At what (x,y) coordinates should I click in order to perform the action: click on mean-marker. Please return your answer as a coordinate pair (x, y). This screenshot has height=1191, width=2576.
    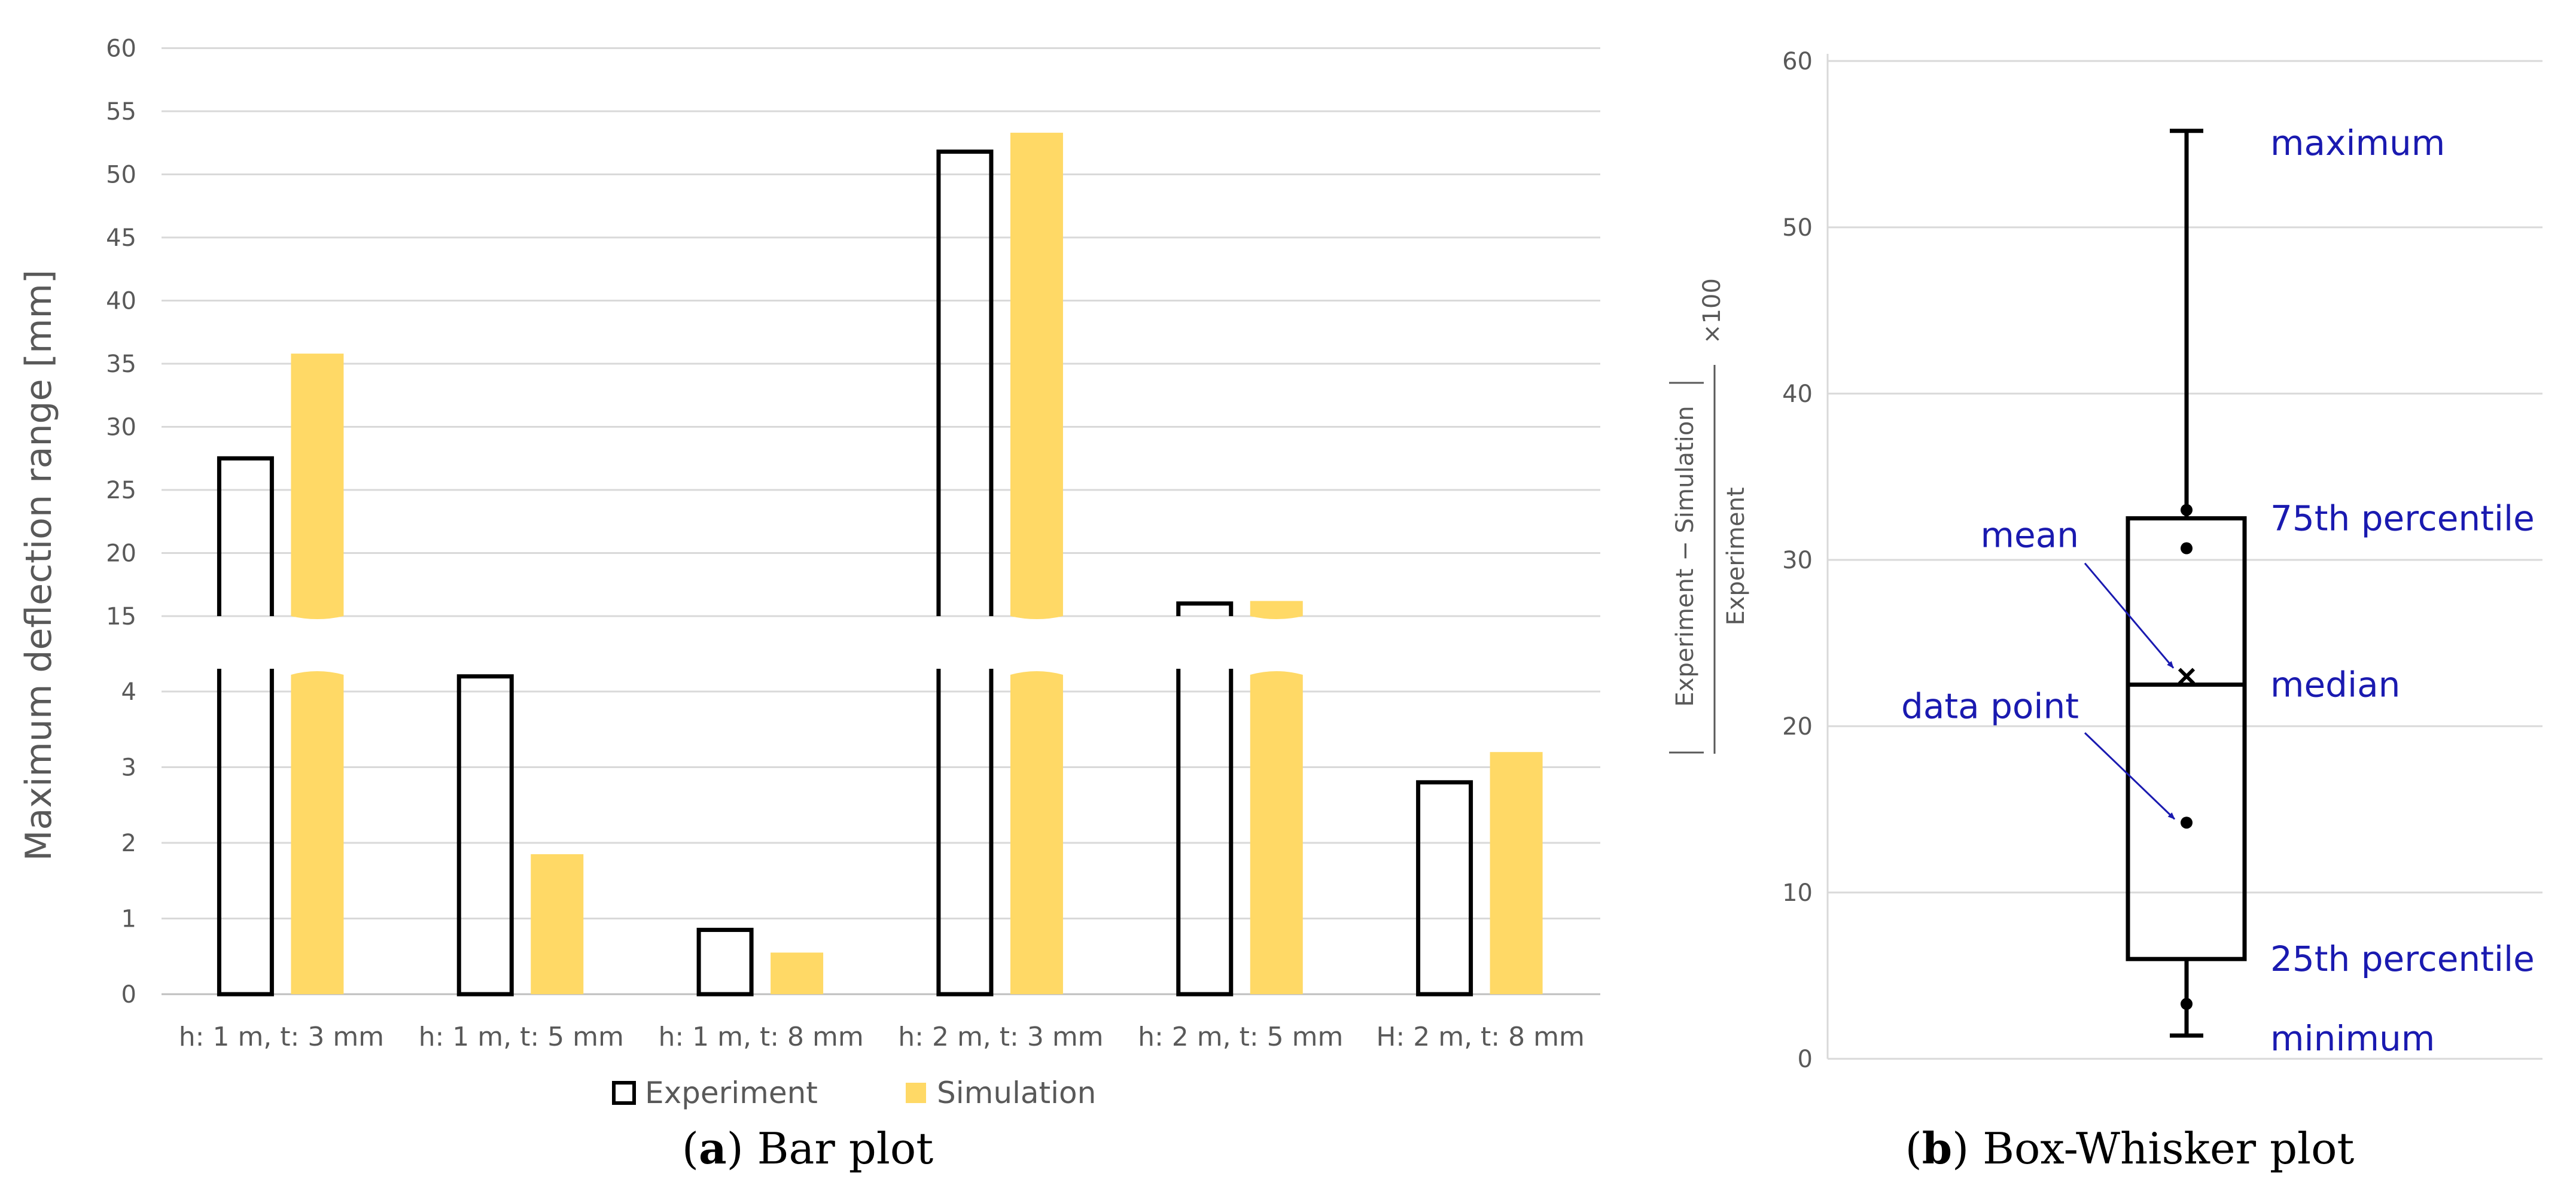
    Looking at the image, I should click on (2187, 677).